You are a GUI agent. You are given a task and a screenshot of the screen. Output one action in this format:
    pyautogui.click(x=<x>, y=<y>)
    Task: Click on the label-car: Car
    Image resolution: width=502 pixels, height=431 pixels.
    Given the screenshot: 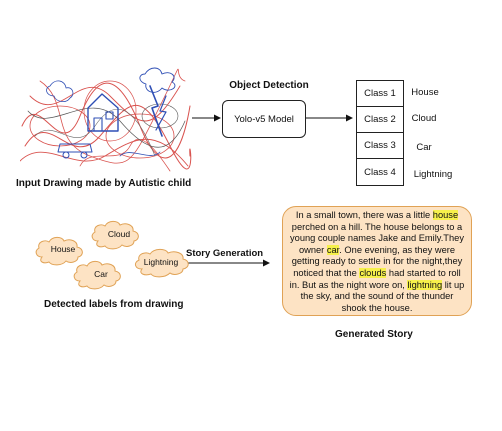 What is the action you would take?
    pyautogui.click(x=101, y=274)
    